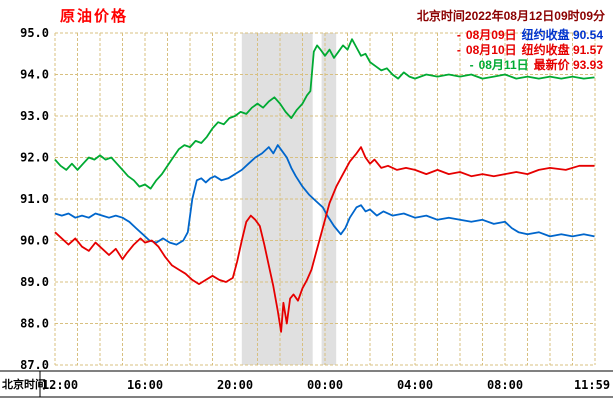  Describe the element at coordinates (491, 50) in the screenshot. I see `legend-date: 08月10日` at that location.